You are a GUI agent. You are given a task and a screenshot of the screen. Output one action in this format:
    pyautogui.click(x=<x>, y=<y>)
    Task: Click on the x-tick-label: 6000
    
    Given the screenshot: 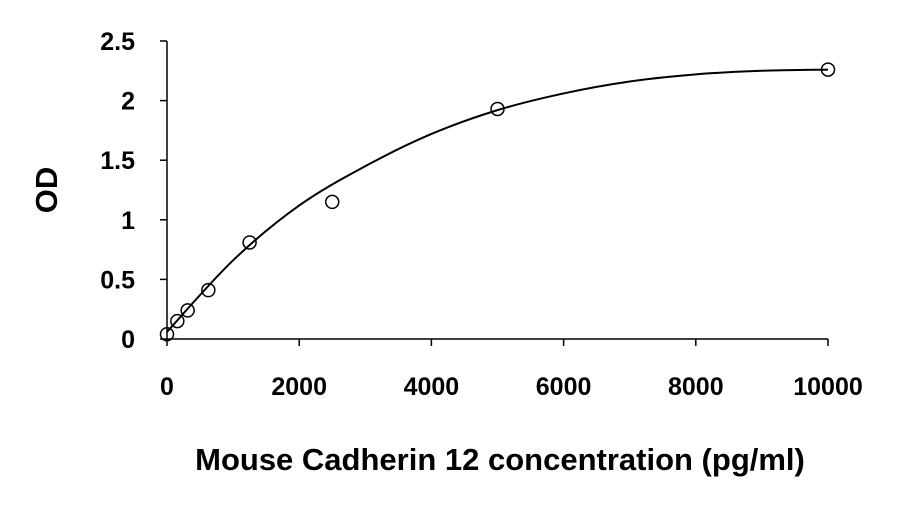 What is the action you would take?
    pyautogui.click(x=564, y=387)
    